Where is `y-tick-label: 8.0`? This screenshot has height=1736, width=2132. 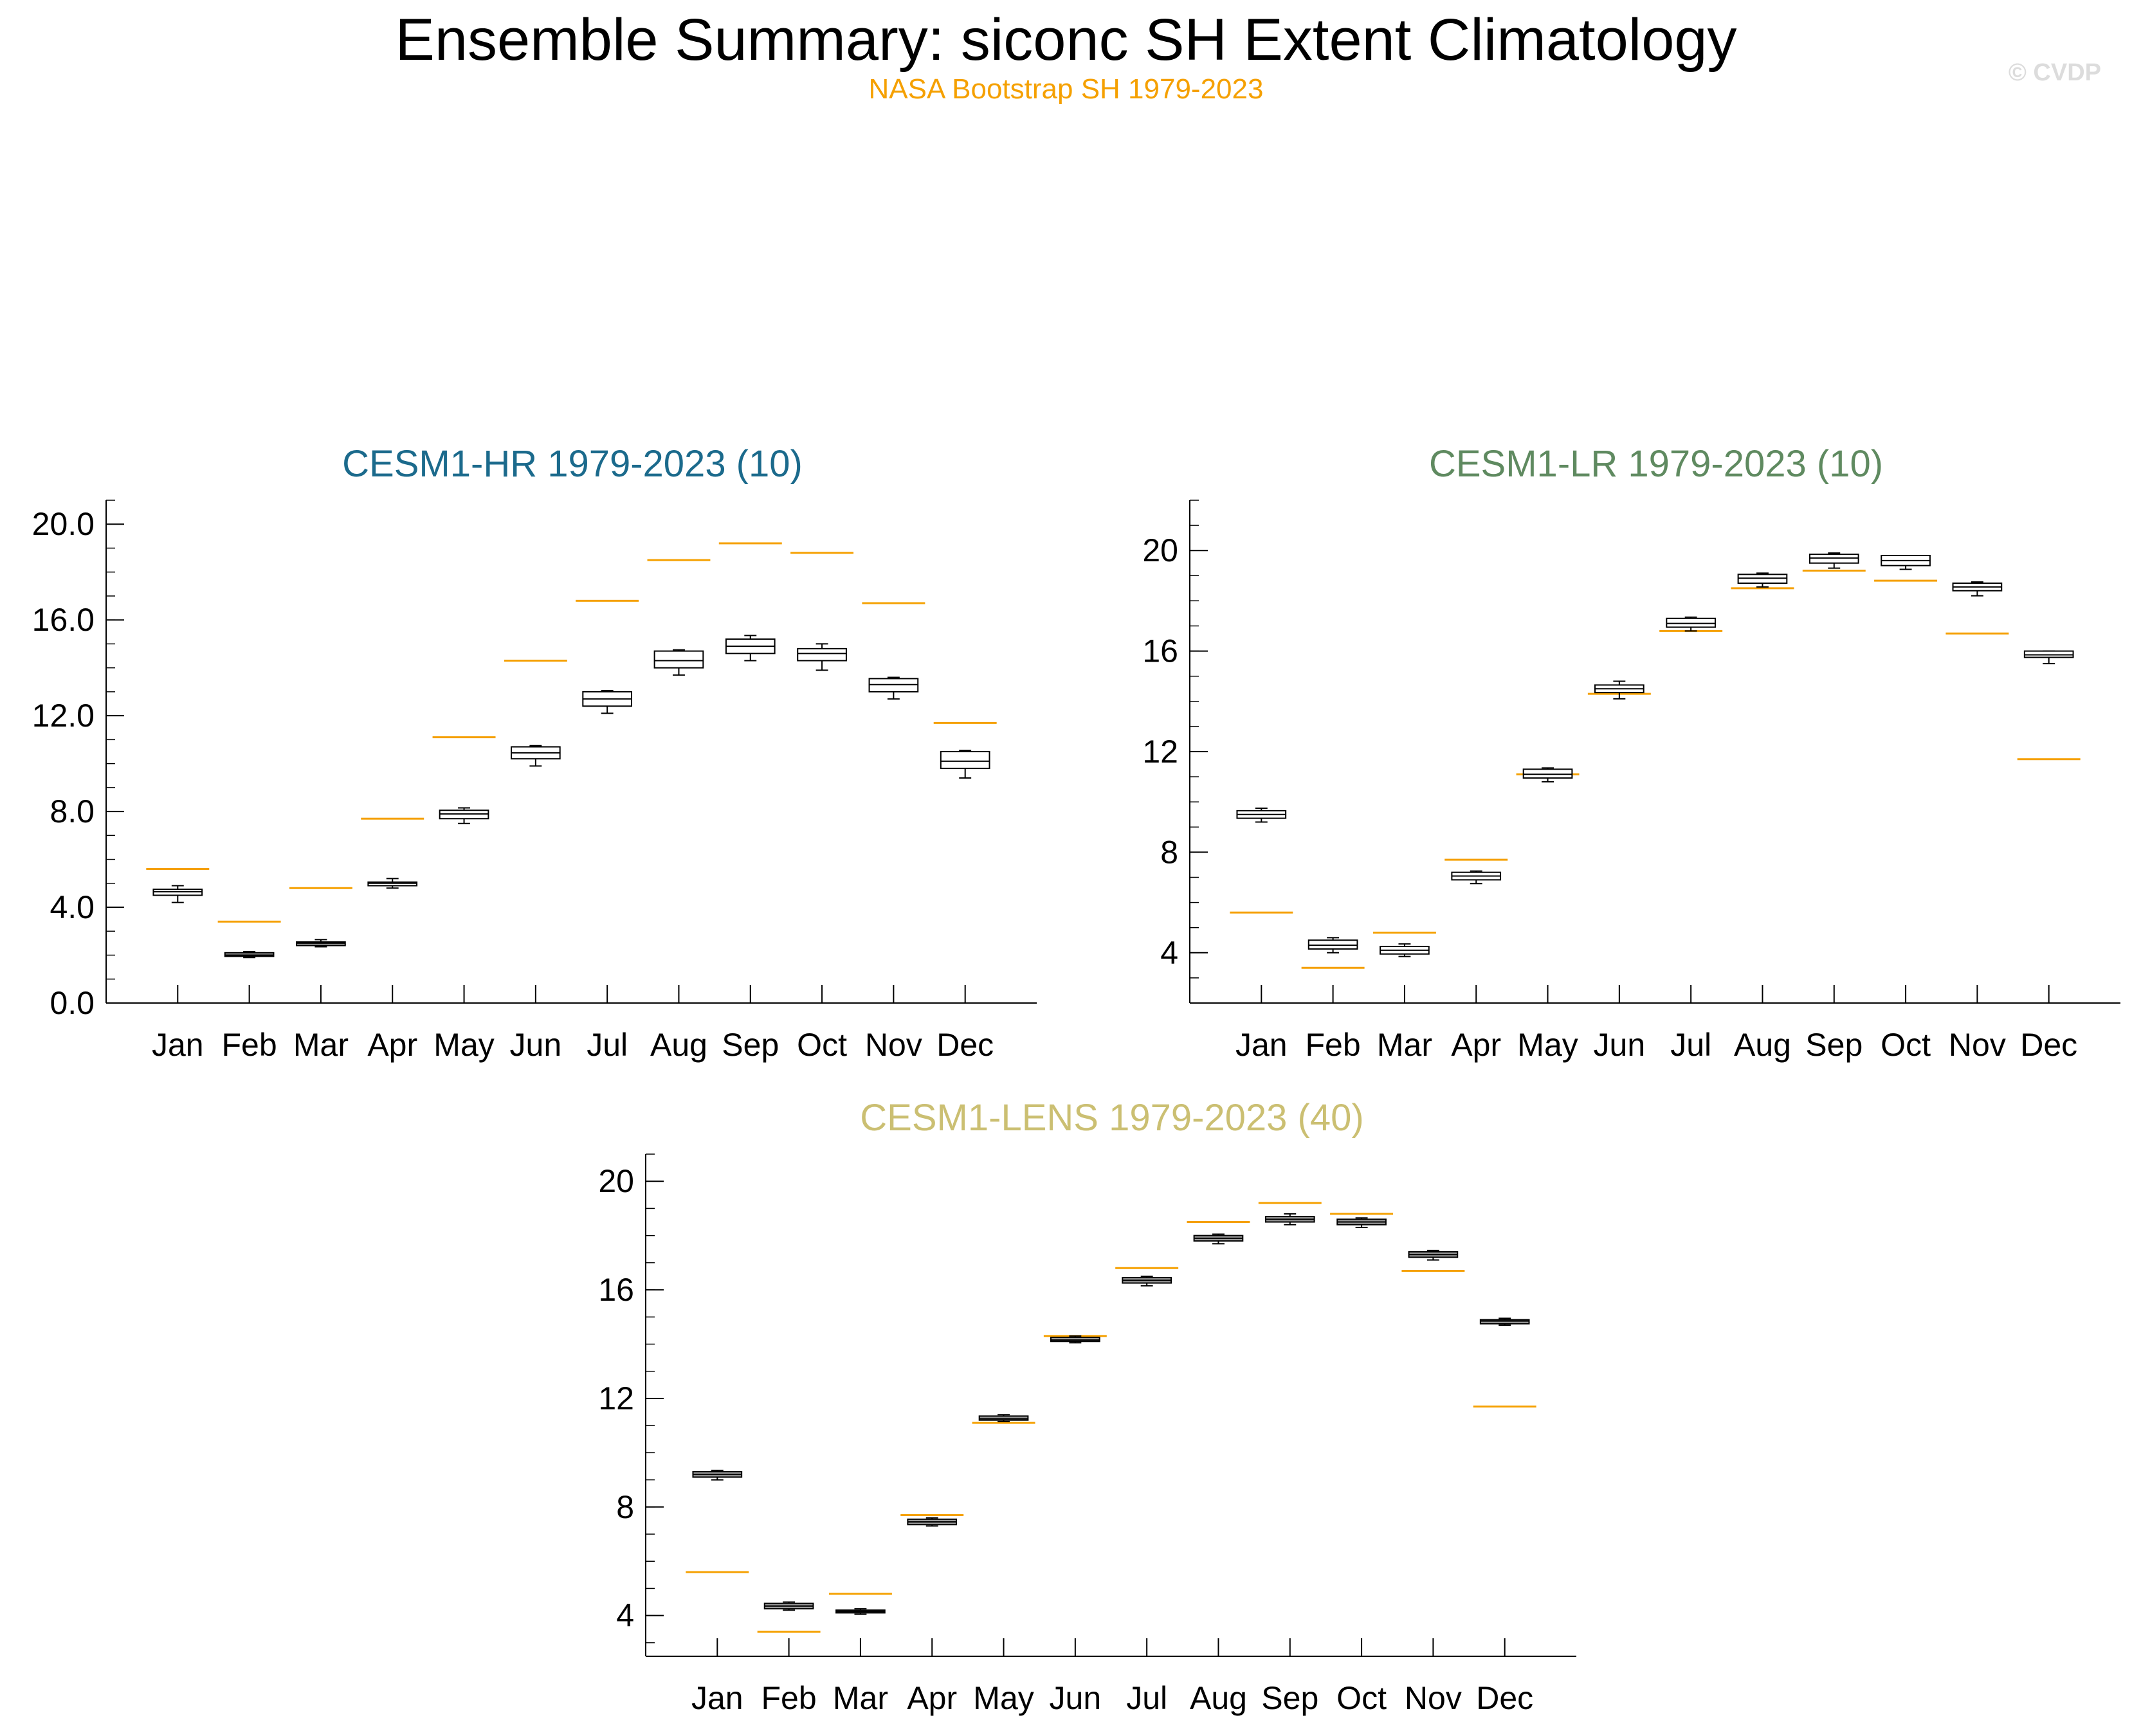
y-tick-label: 8.0 is located at coordinates (73, 811).